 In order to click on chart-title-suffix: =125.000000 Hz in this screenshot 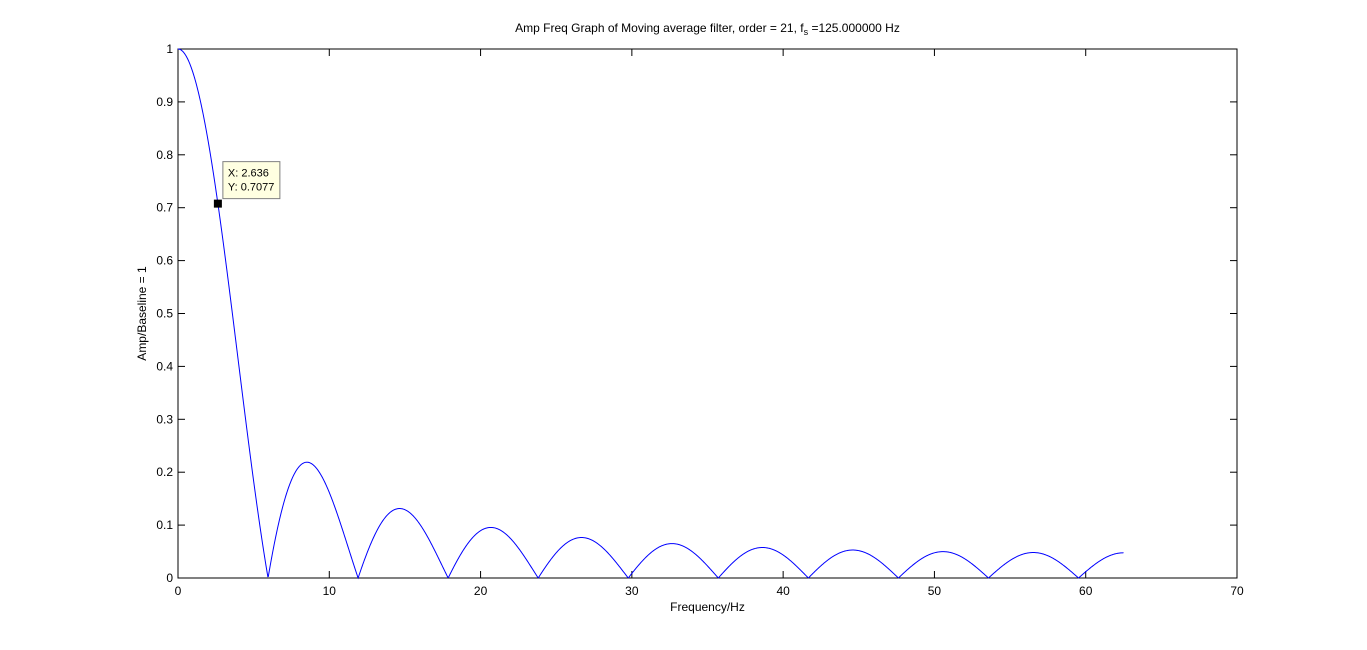, I will do `click(854, 28)`.